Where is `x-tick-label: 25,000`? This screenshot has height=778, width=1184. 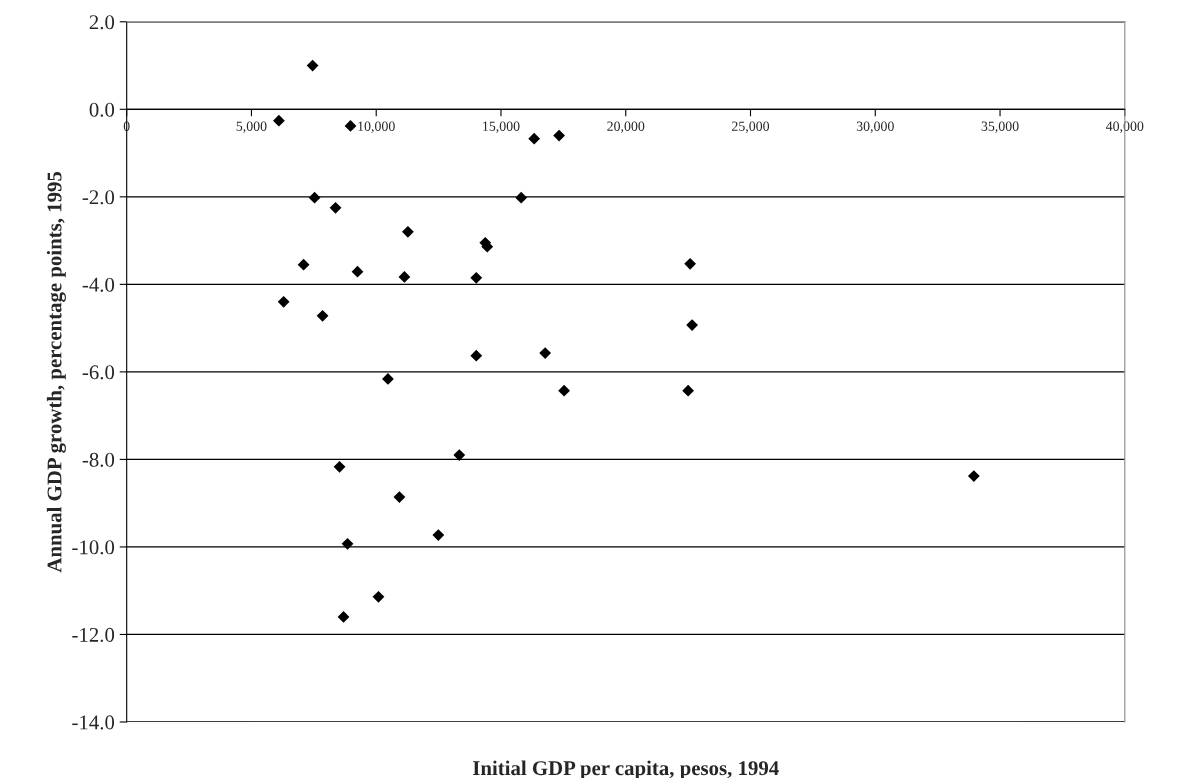 x-tick-label: 25,000 is located at coordinates (751, 127).